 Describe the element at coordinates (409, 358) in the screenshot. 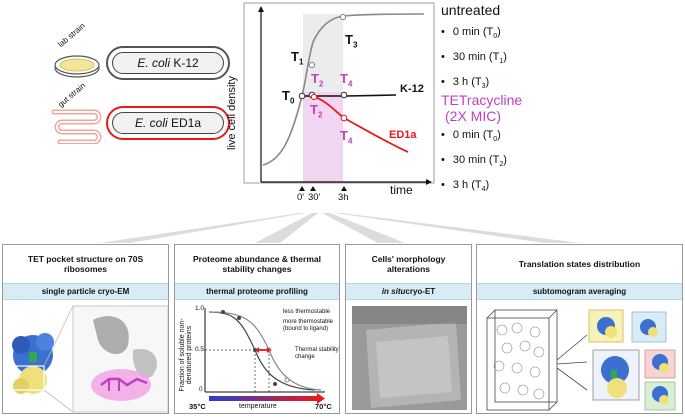

I see `tomogram-image` at that location.